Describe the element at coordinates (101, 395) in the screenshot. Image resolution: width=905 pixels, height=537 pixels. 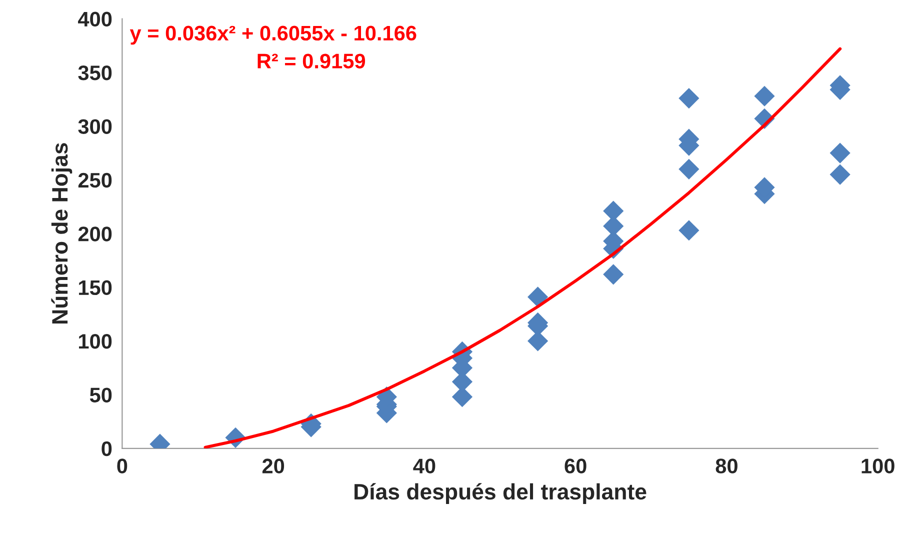
I see `y-tick-label: 50` at that location.